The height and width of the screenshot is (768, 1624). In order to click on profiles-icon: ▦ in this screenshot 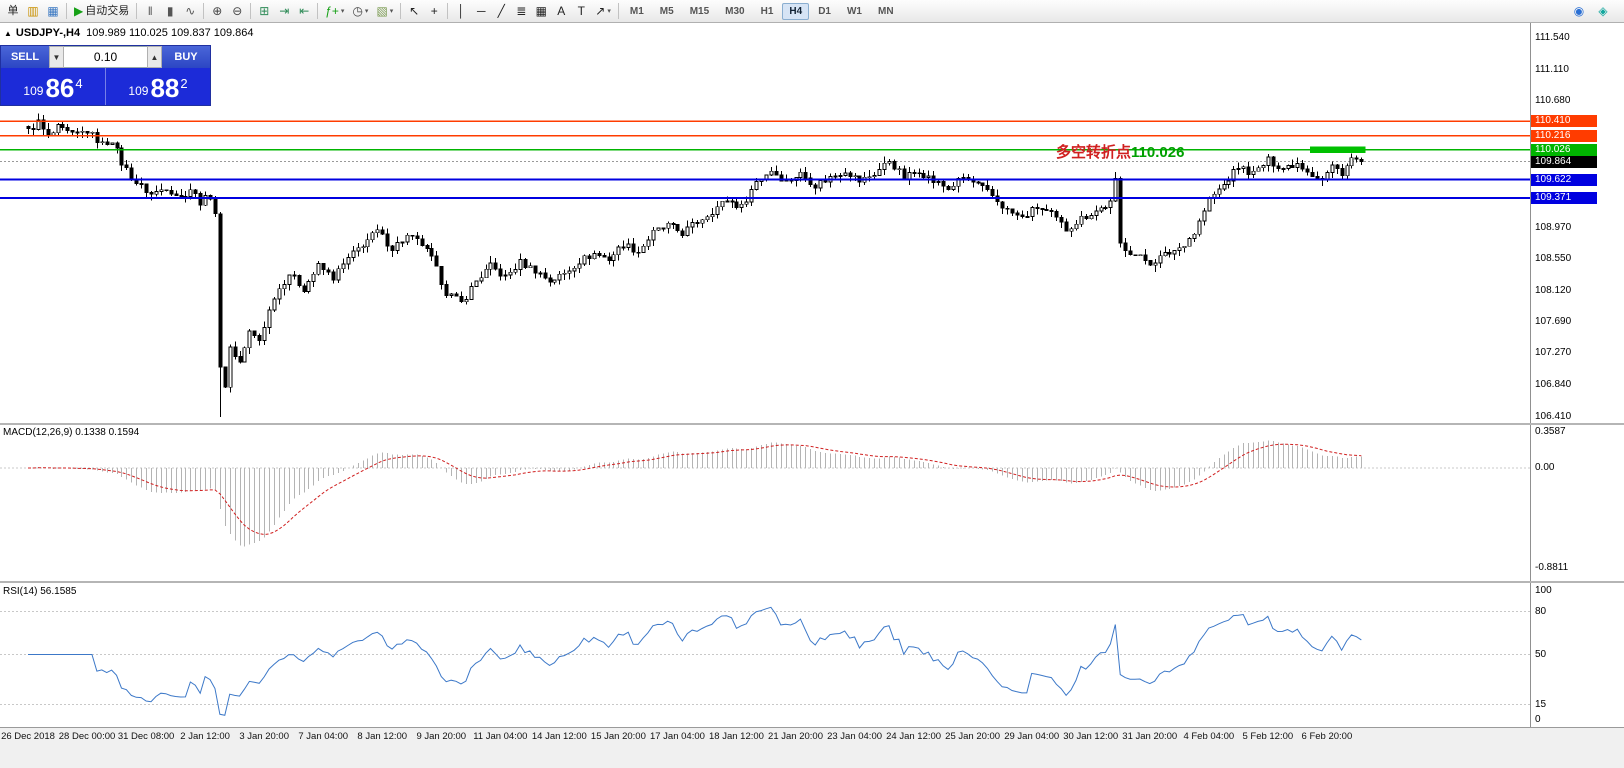, I will do `click(53, 11)`.